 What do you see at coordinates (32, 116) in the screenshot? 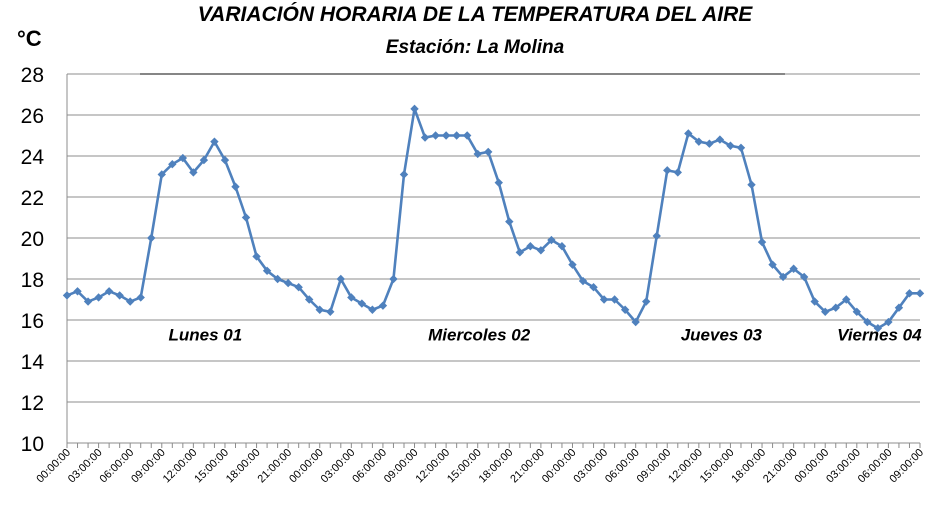
I see `y-tick-label: 26` at bounding box center [32, 116].